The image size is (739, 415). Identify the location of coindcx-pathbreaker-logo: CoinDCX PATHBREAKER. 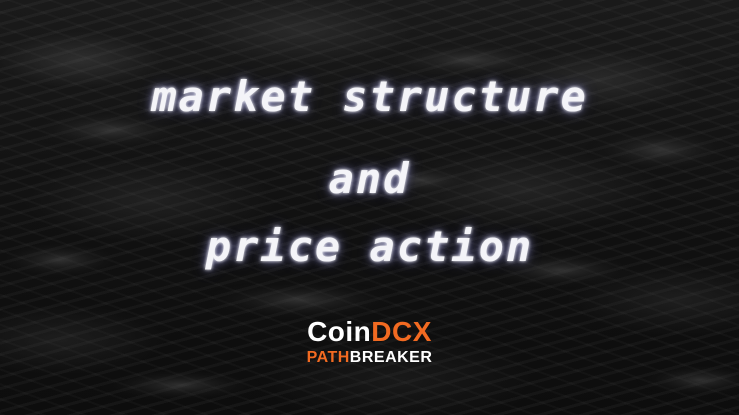
(369, 342).